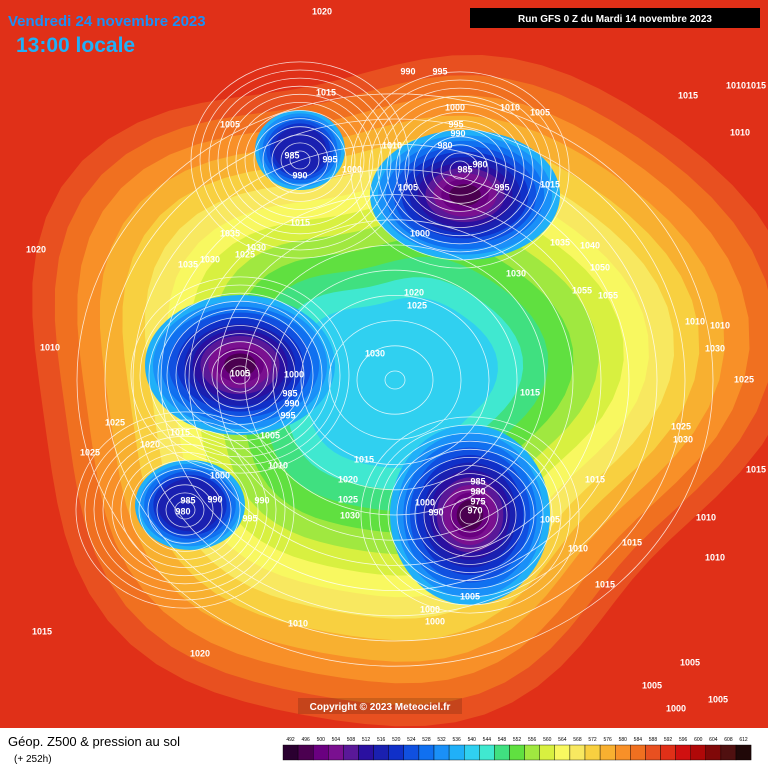 The image size is (768, 768). I want to click on isobar-label: 1035, so click(560, 242).